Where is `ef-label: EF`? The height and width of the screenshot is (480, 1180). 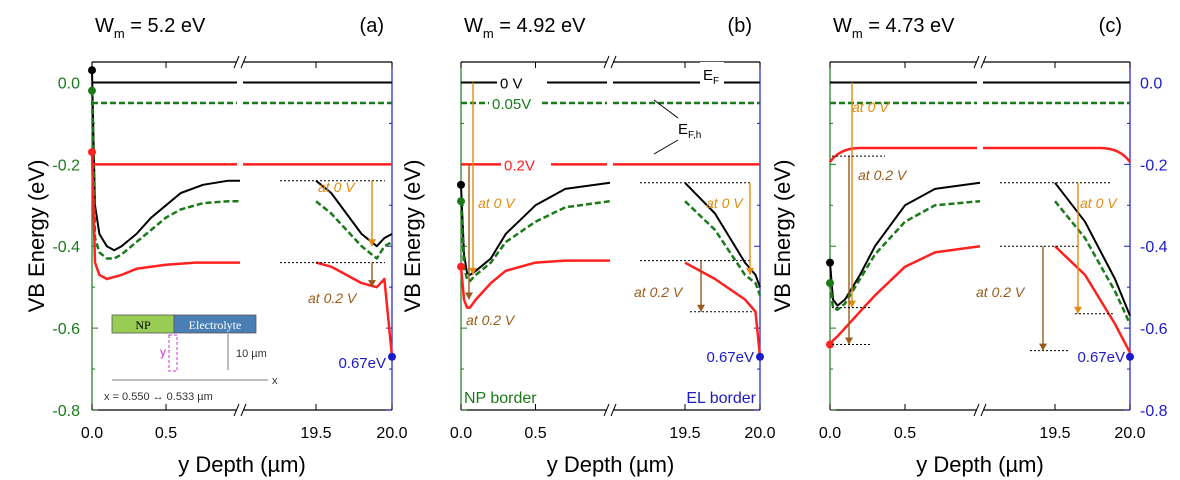
ef-label: EF is located at coordinates (711, 77).